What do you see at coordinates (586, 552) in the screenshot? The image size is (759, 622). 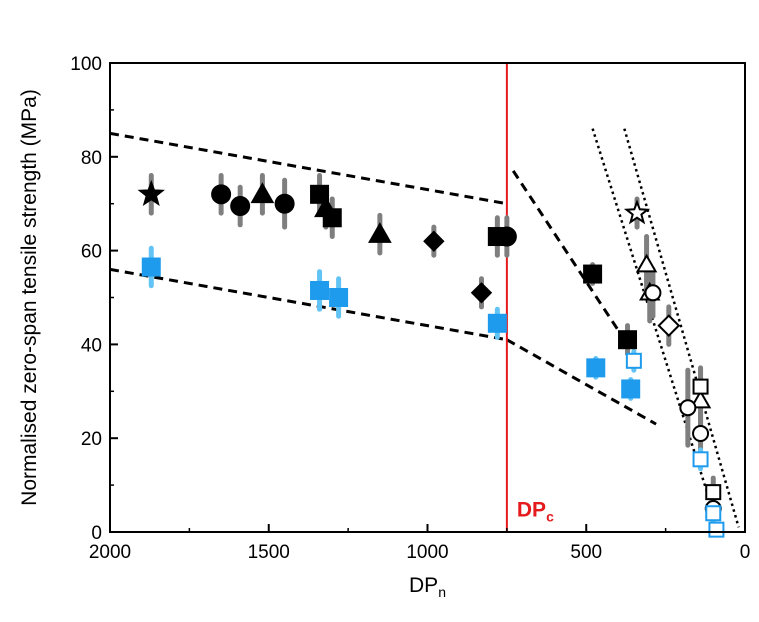 I see `x-tick-label: 500` at bounding box center [586, 552].